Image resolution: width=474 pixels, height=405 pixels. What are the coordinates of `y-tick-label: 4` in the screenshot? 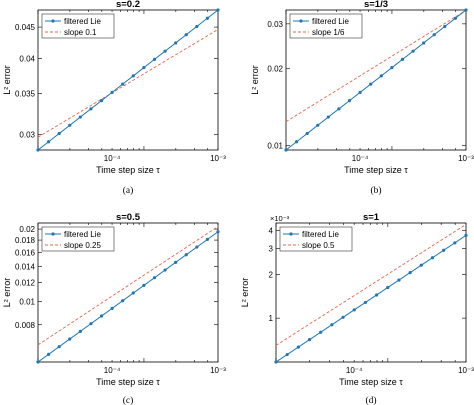 It's located at (271, 230).